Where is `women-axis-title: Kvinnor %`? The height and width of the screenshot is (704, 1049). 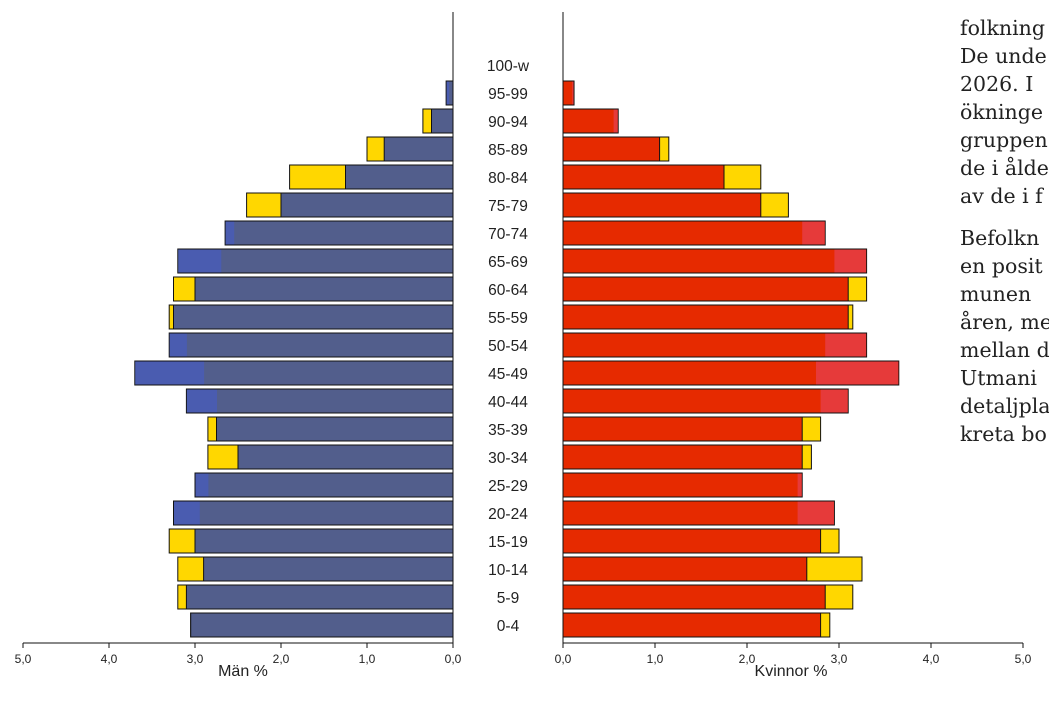
women-axis-title: Kvinnor % is located at coordinates (791, 671).